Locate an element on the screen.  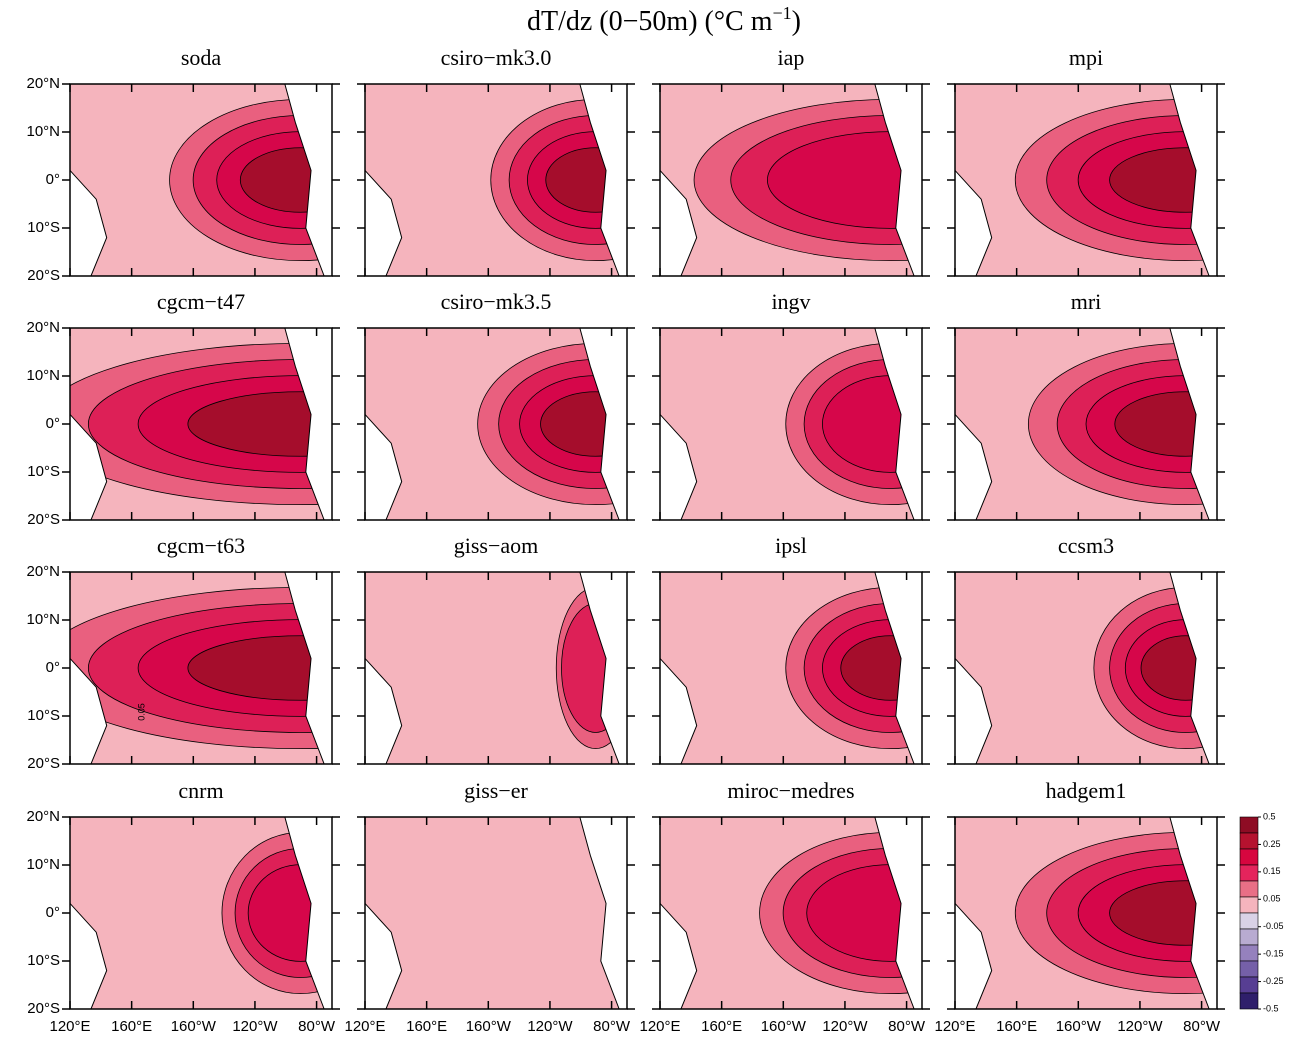
panel-title: ccsm3 is located at coordinates (1086, 545).